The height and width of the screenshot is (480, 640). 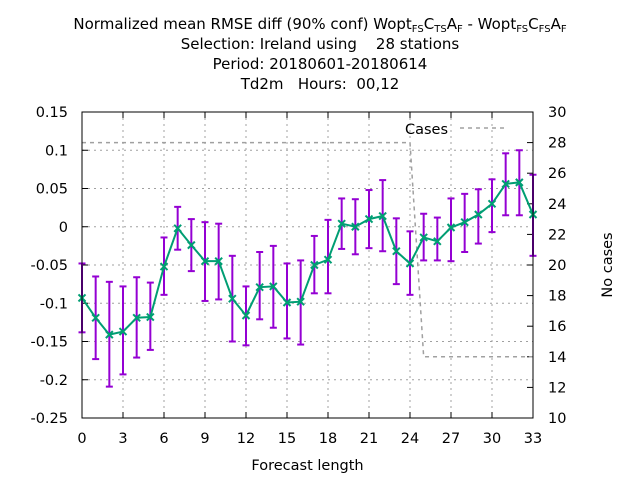 What do you see at coordinates (455, 130) in the screenshot?
I see `legend: Cases` at bounding box center [455, 130].